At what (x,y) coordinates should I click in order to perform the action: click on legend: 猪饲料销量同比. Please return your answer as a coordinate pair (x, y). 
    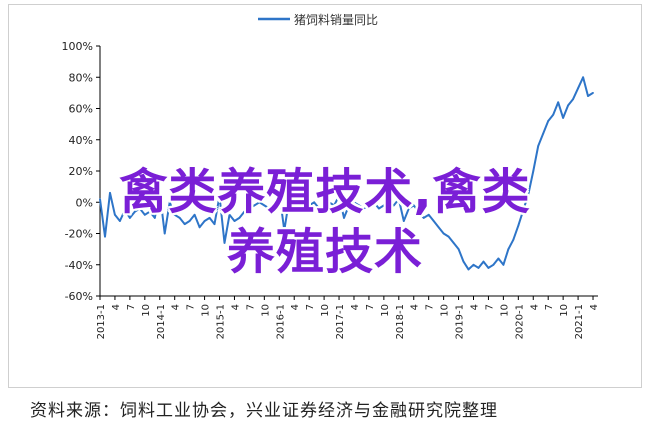
    Looking at the image, I should click on (318, 20).